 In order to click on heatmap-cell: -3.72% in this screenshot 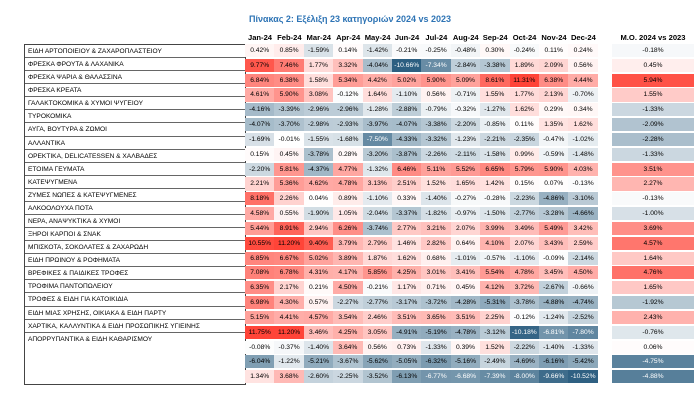, I will do `click(436, 303)`.